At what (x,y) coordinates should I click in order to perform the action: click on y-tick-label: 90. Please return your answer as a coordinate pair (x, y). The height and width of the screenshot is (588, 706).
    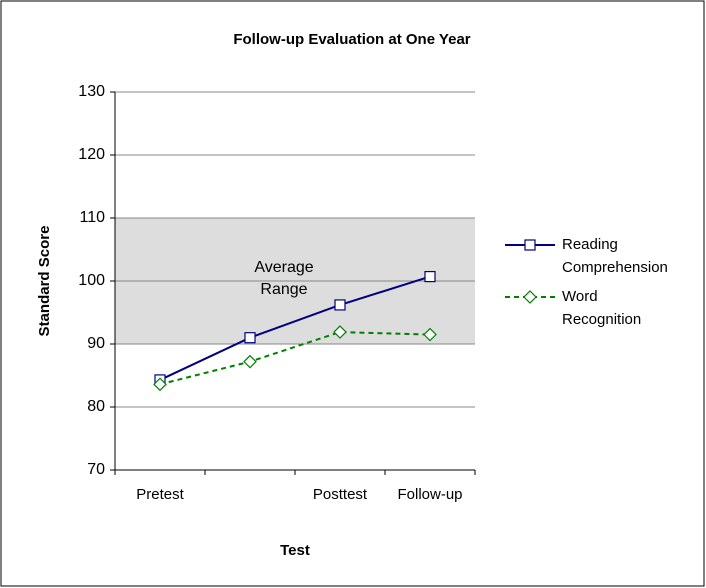
    Looking at the image, I should click on (96, 343).